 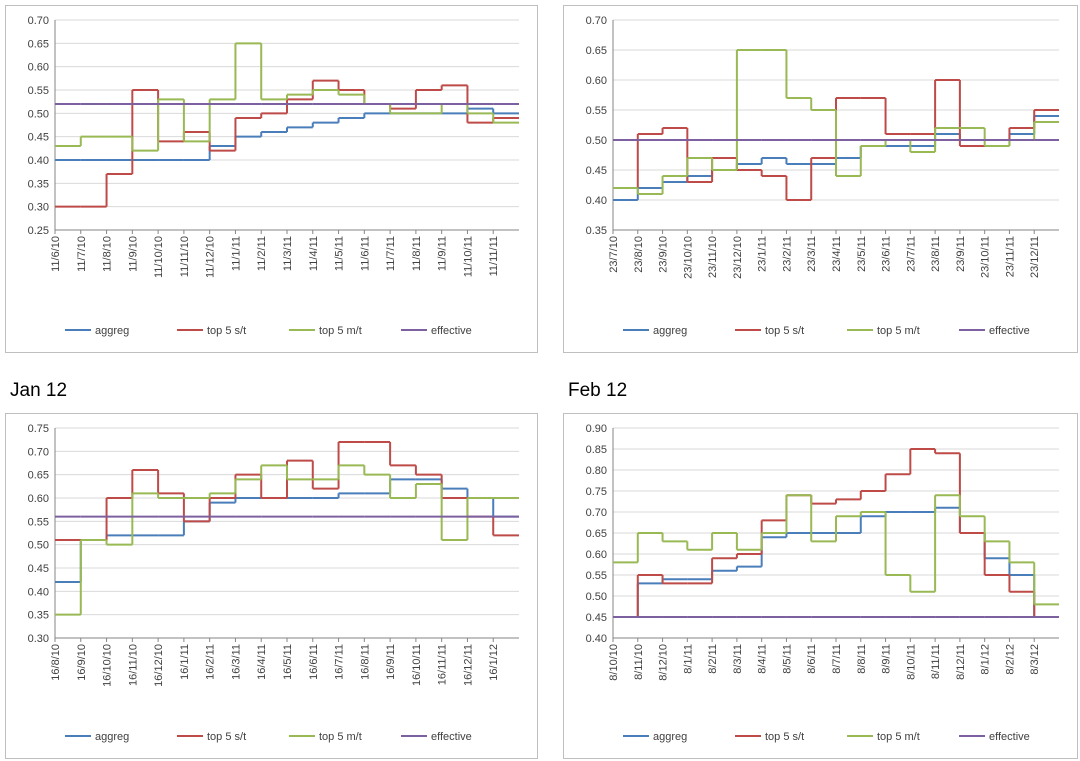 I want to click on x-tick-label: 8/12/10, so click(x=664, y=662).